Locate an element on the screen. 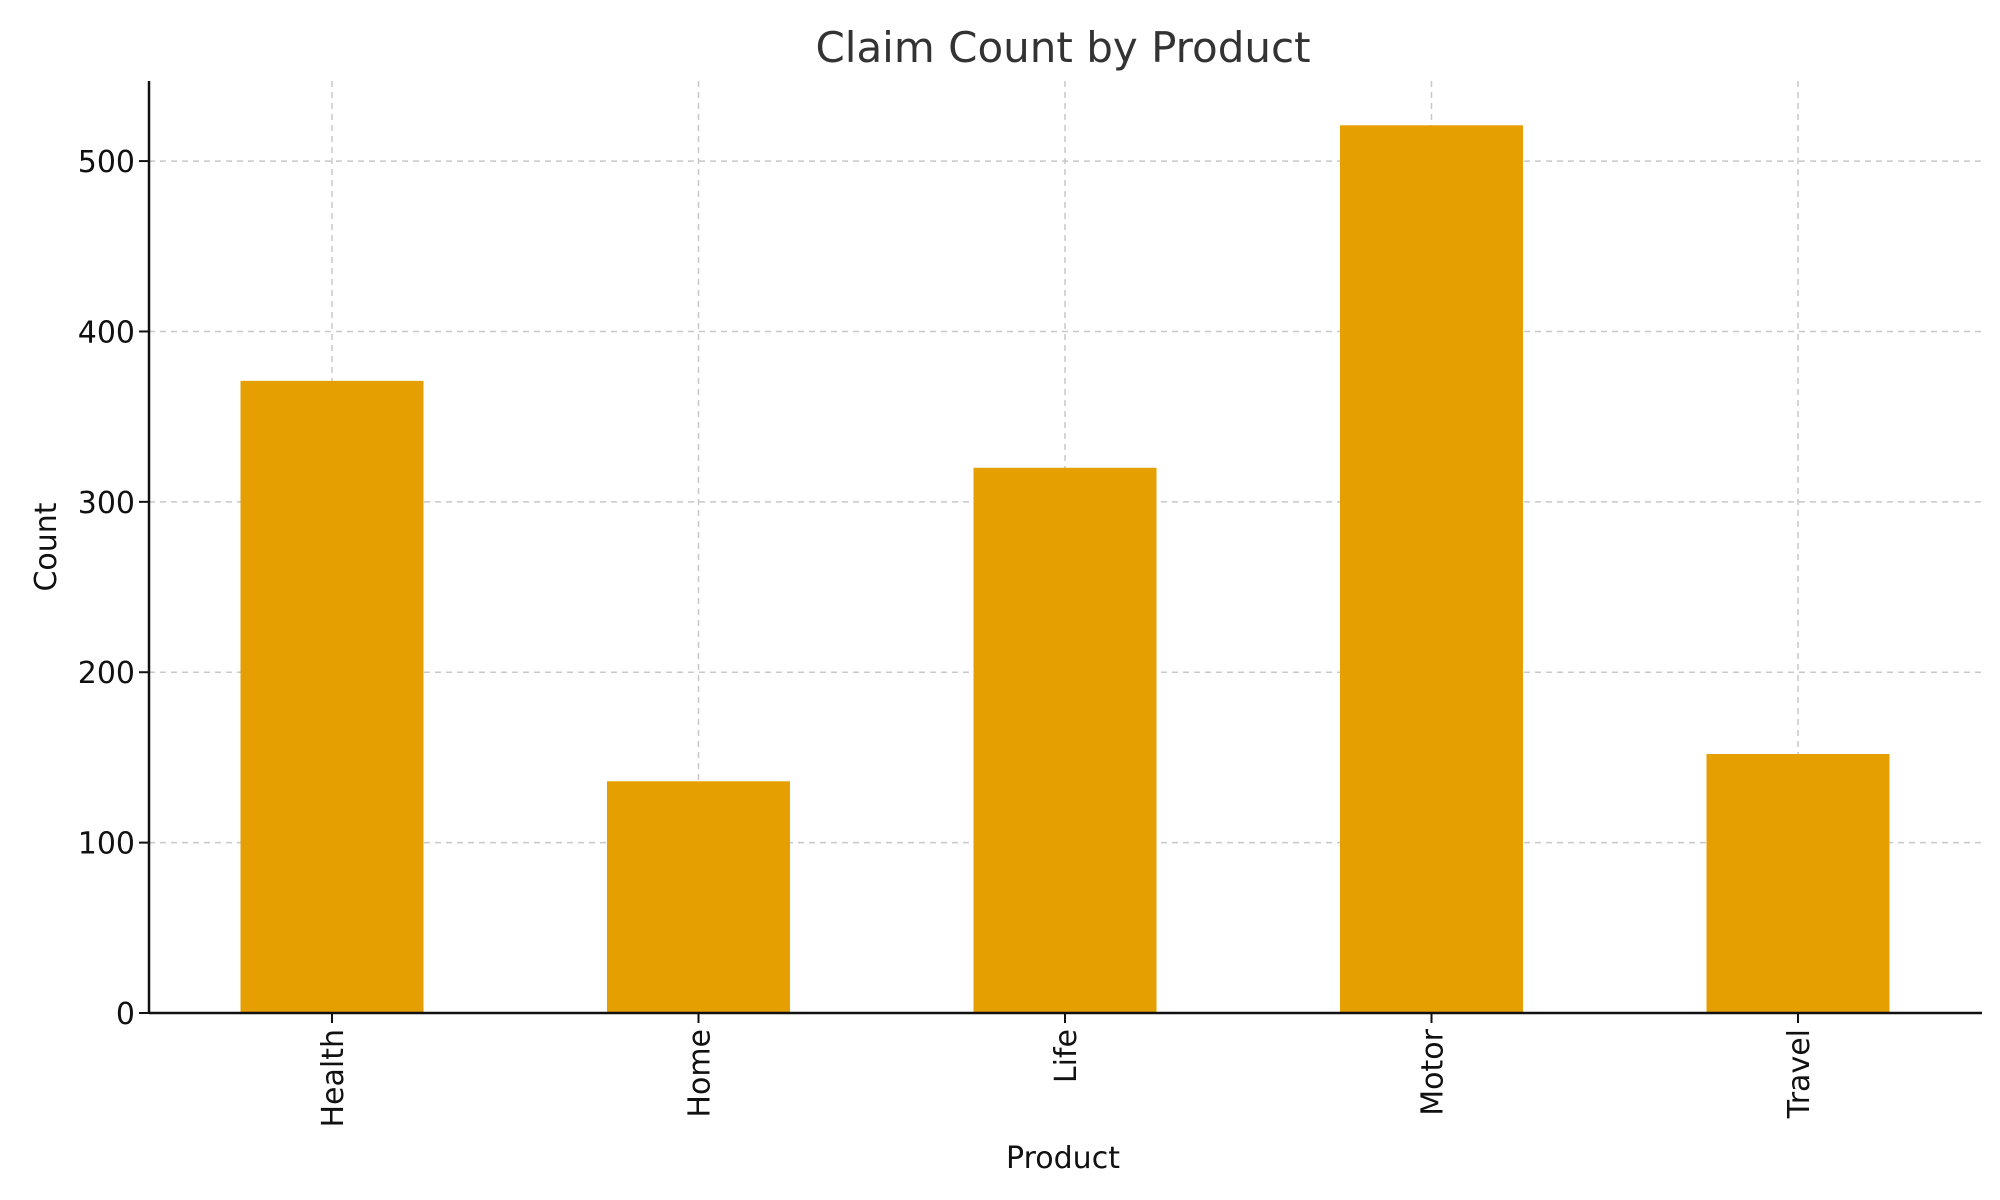 The height and width of the screenshot is (1200, 2000). bar-travel is located at coordinates (1798, 883).